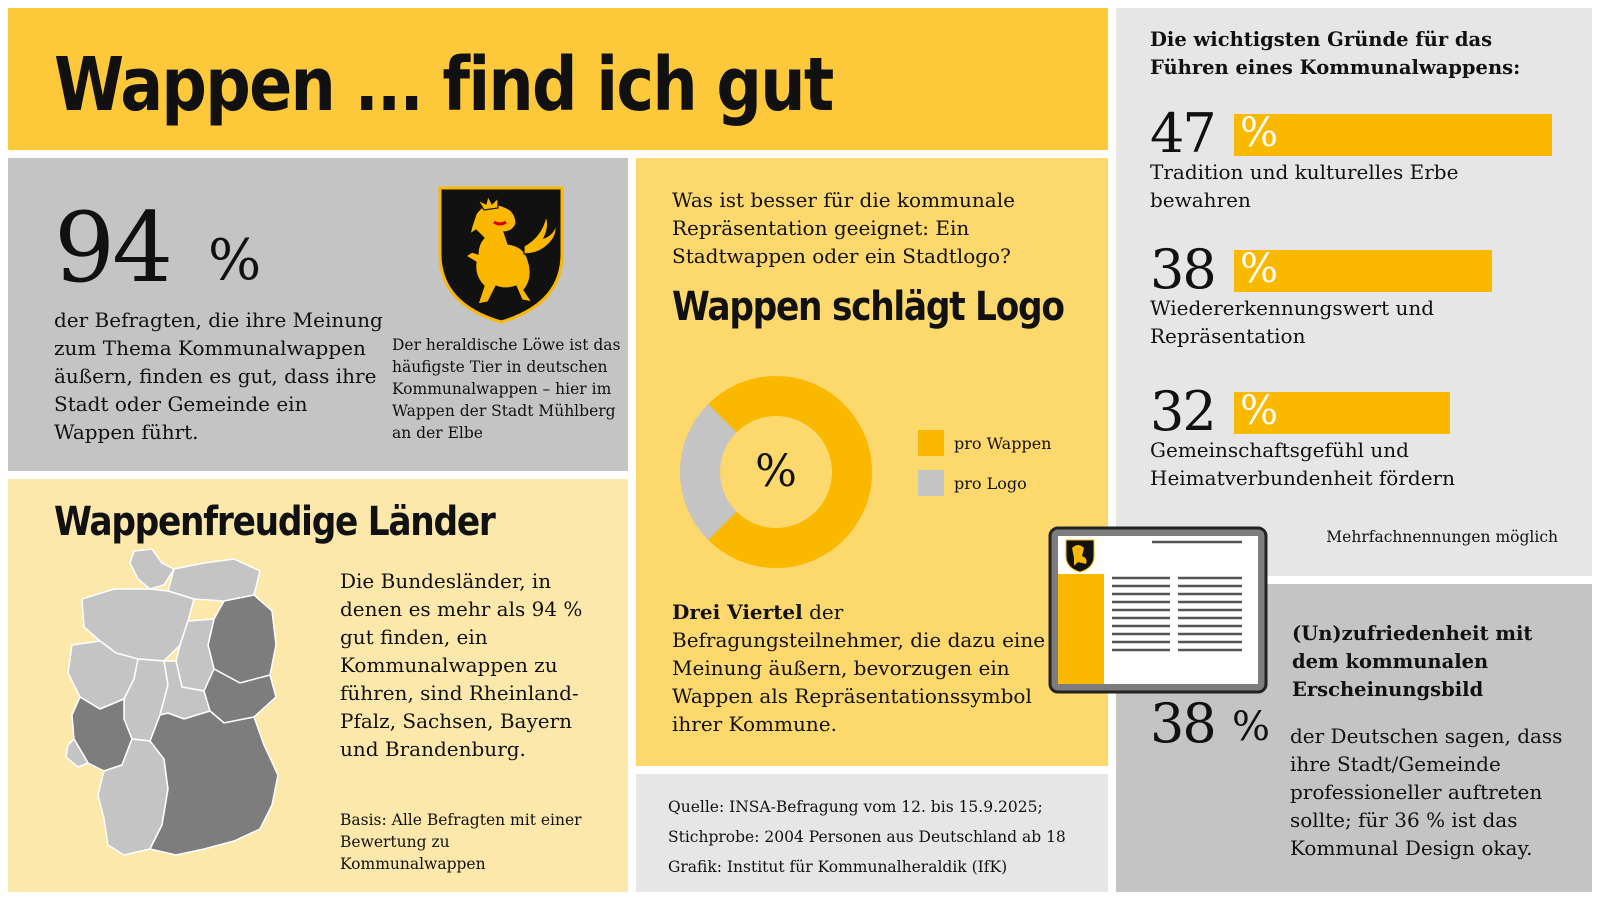 The width and height of the screenshot is (1600, 900). Describe the element at coordinates (1183, 133) in the screenshot. I see `reason-value: 47` at that location.